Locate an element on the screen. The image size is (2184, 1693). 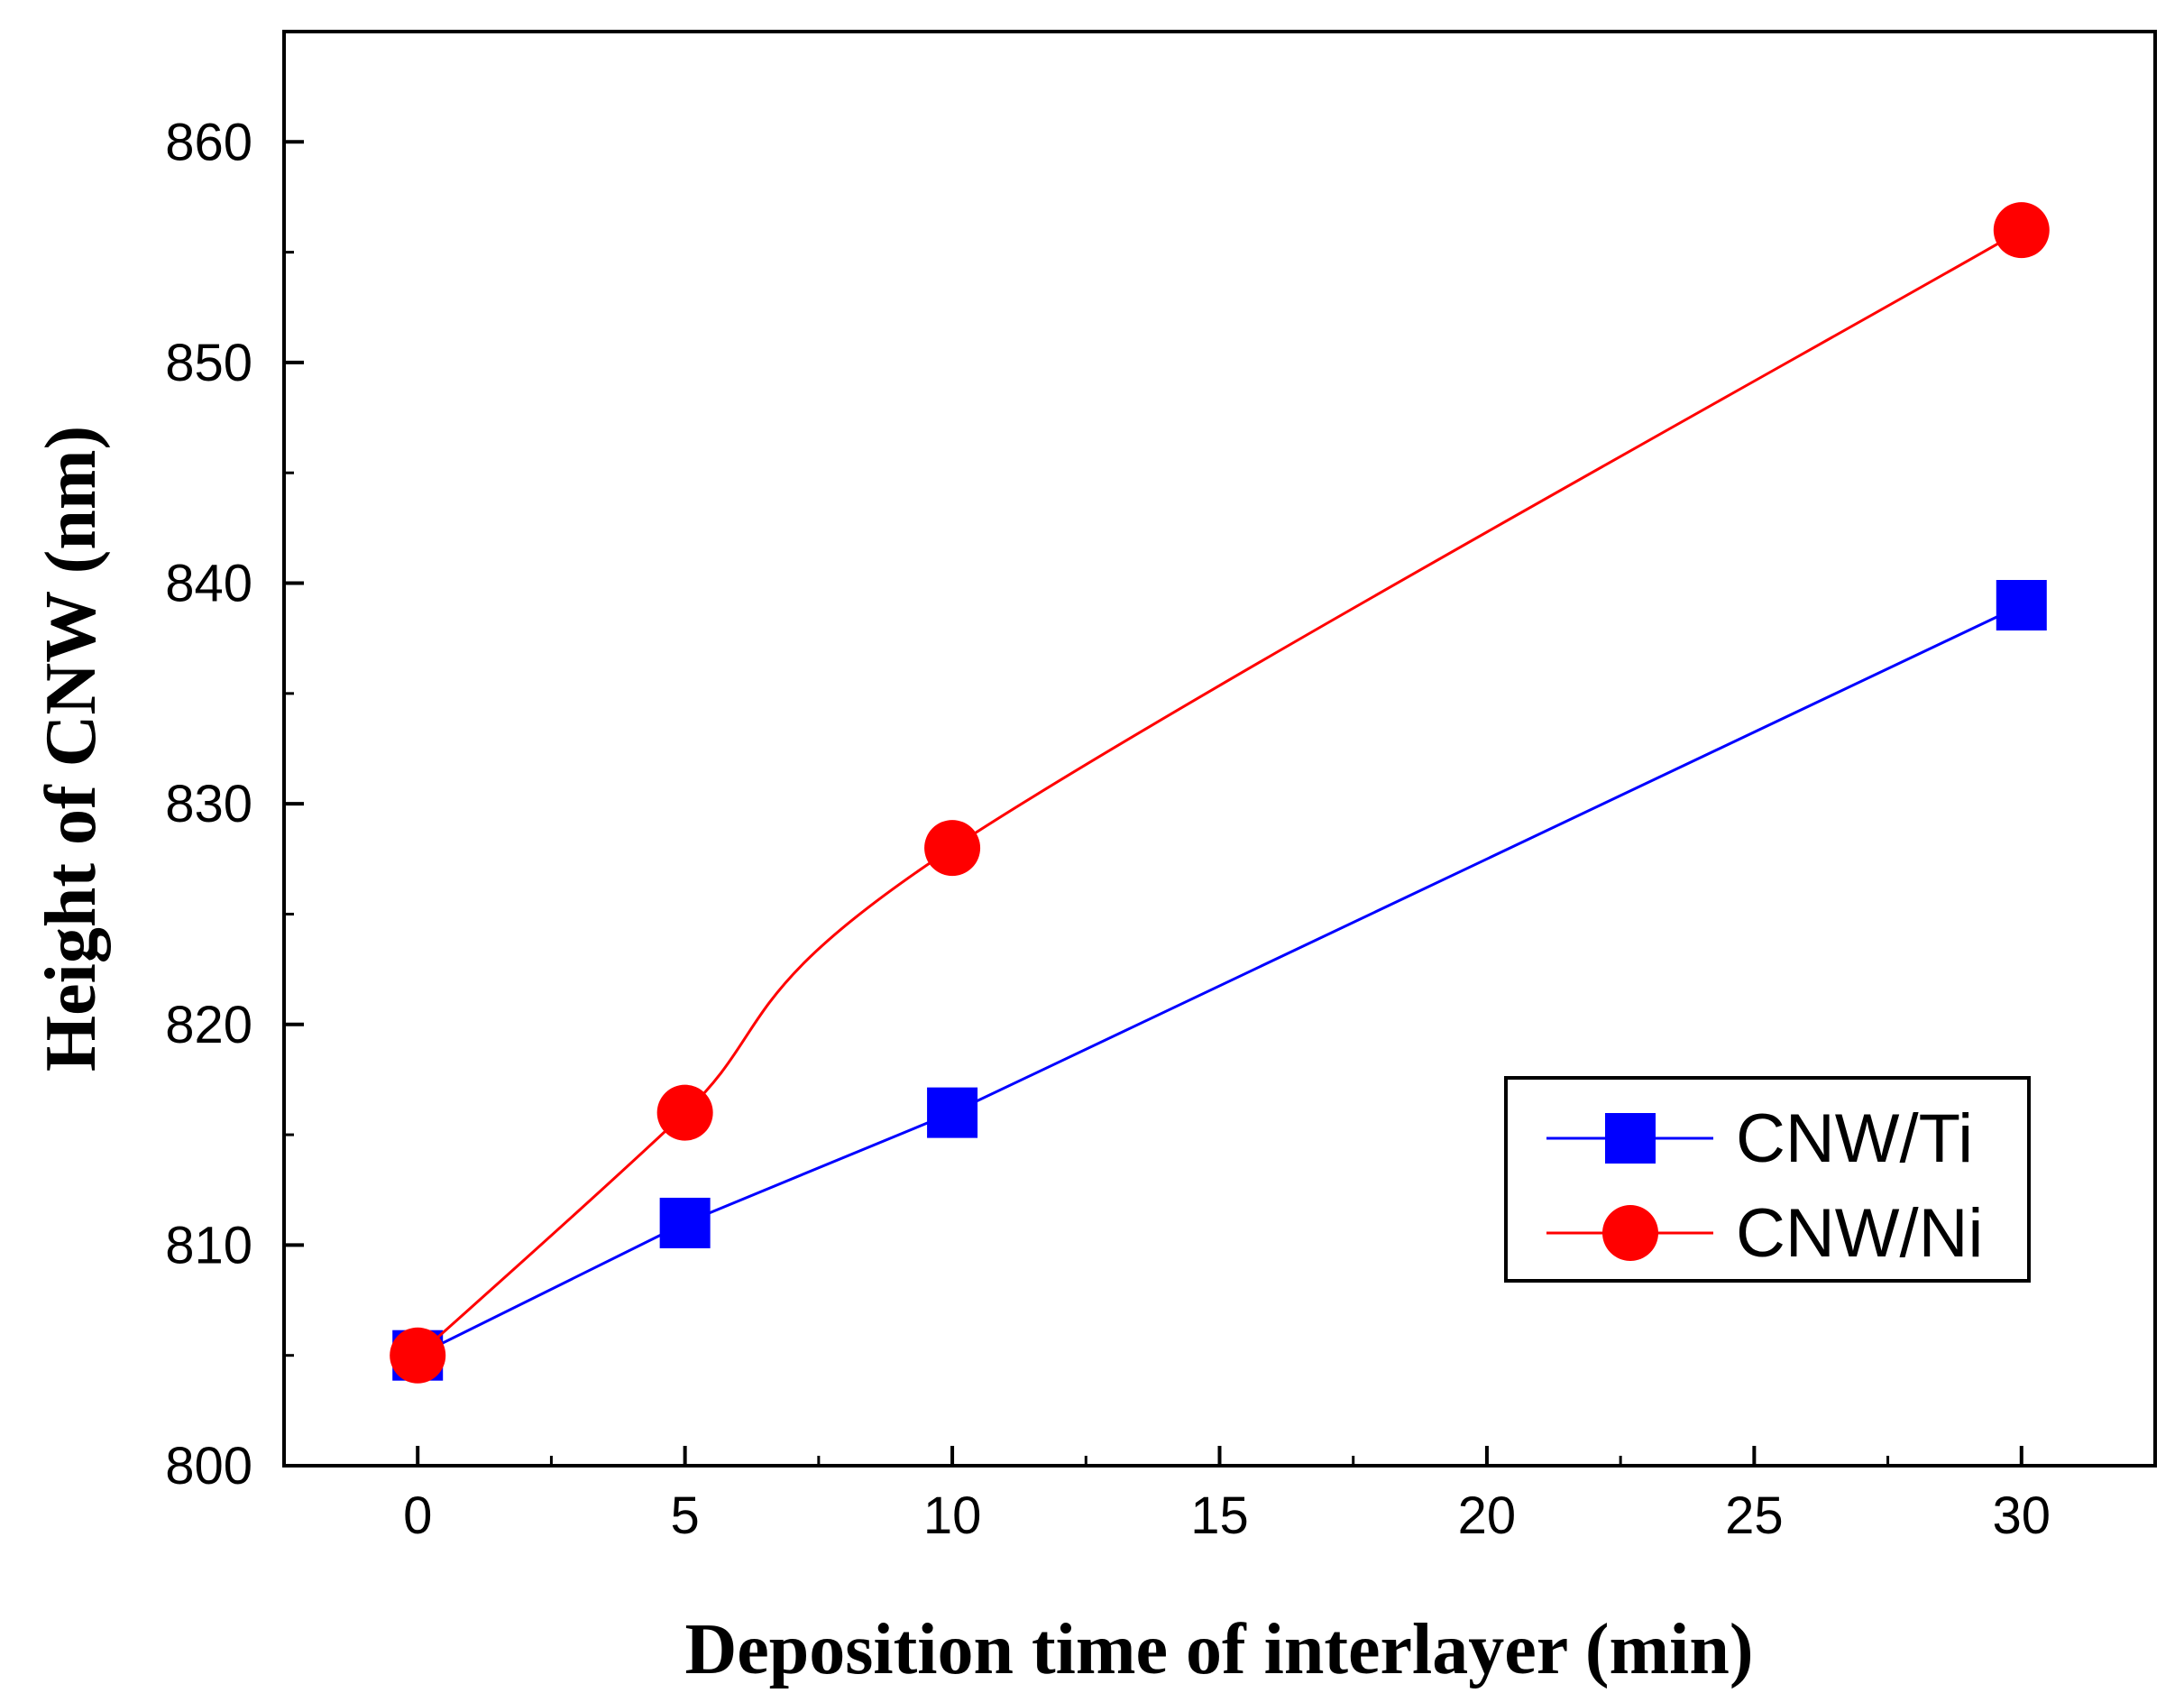
y-tick-label: 860 is located at coordinates (209, 142).